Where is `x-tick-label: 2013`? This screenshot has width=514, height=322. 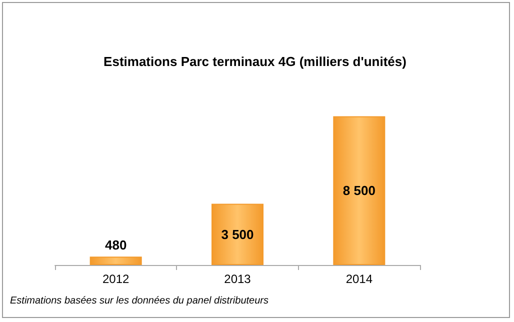 x-tick-label: 2013 is located at coordinates (238, 279).